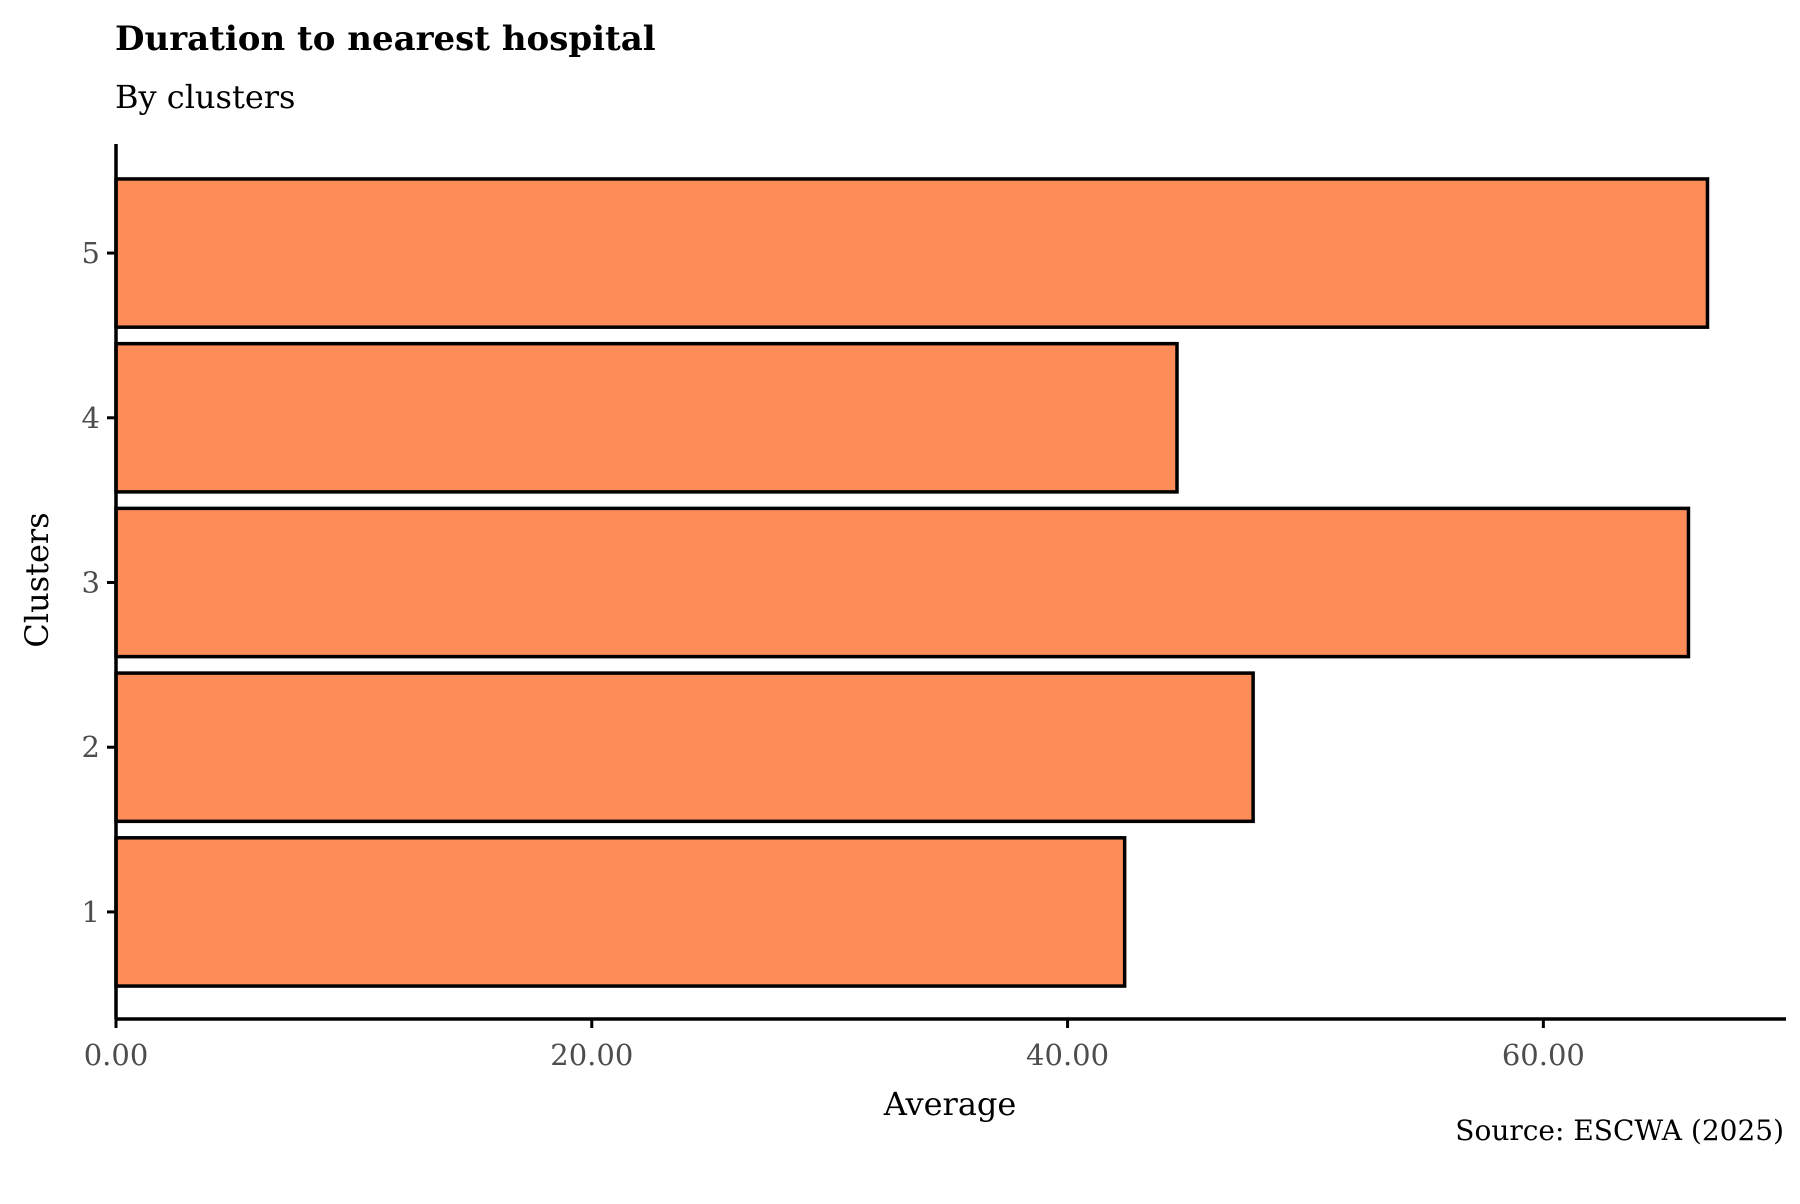 This screenshot has width=1800, height=1204. What do you see at coordinates (950, 1104) in the screenshot?
I see `x-axis-title: Average` at bounding box center [950, 1104].